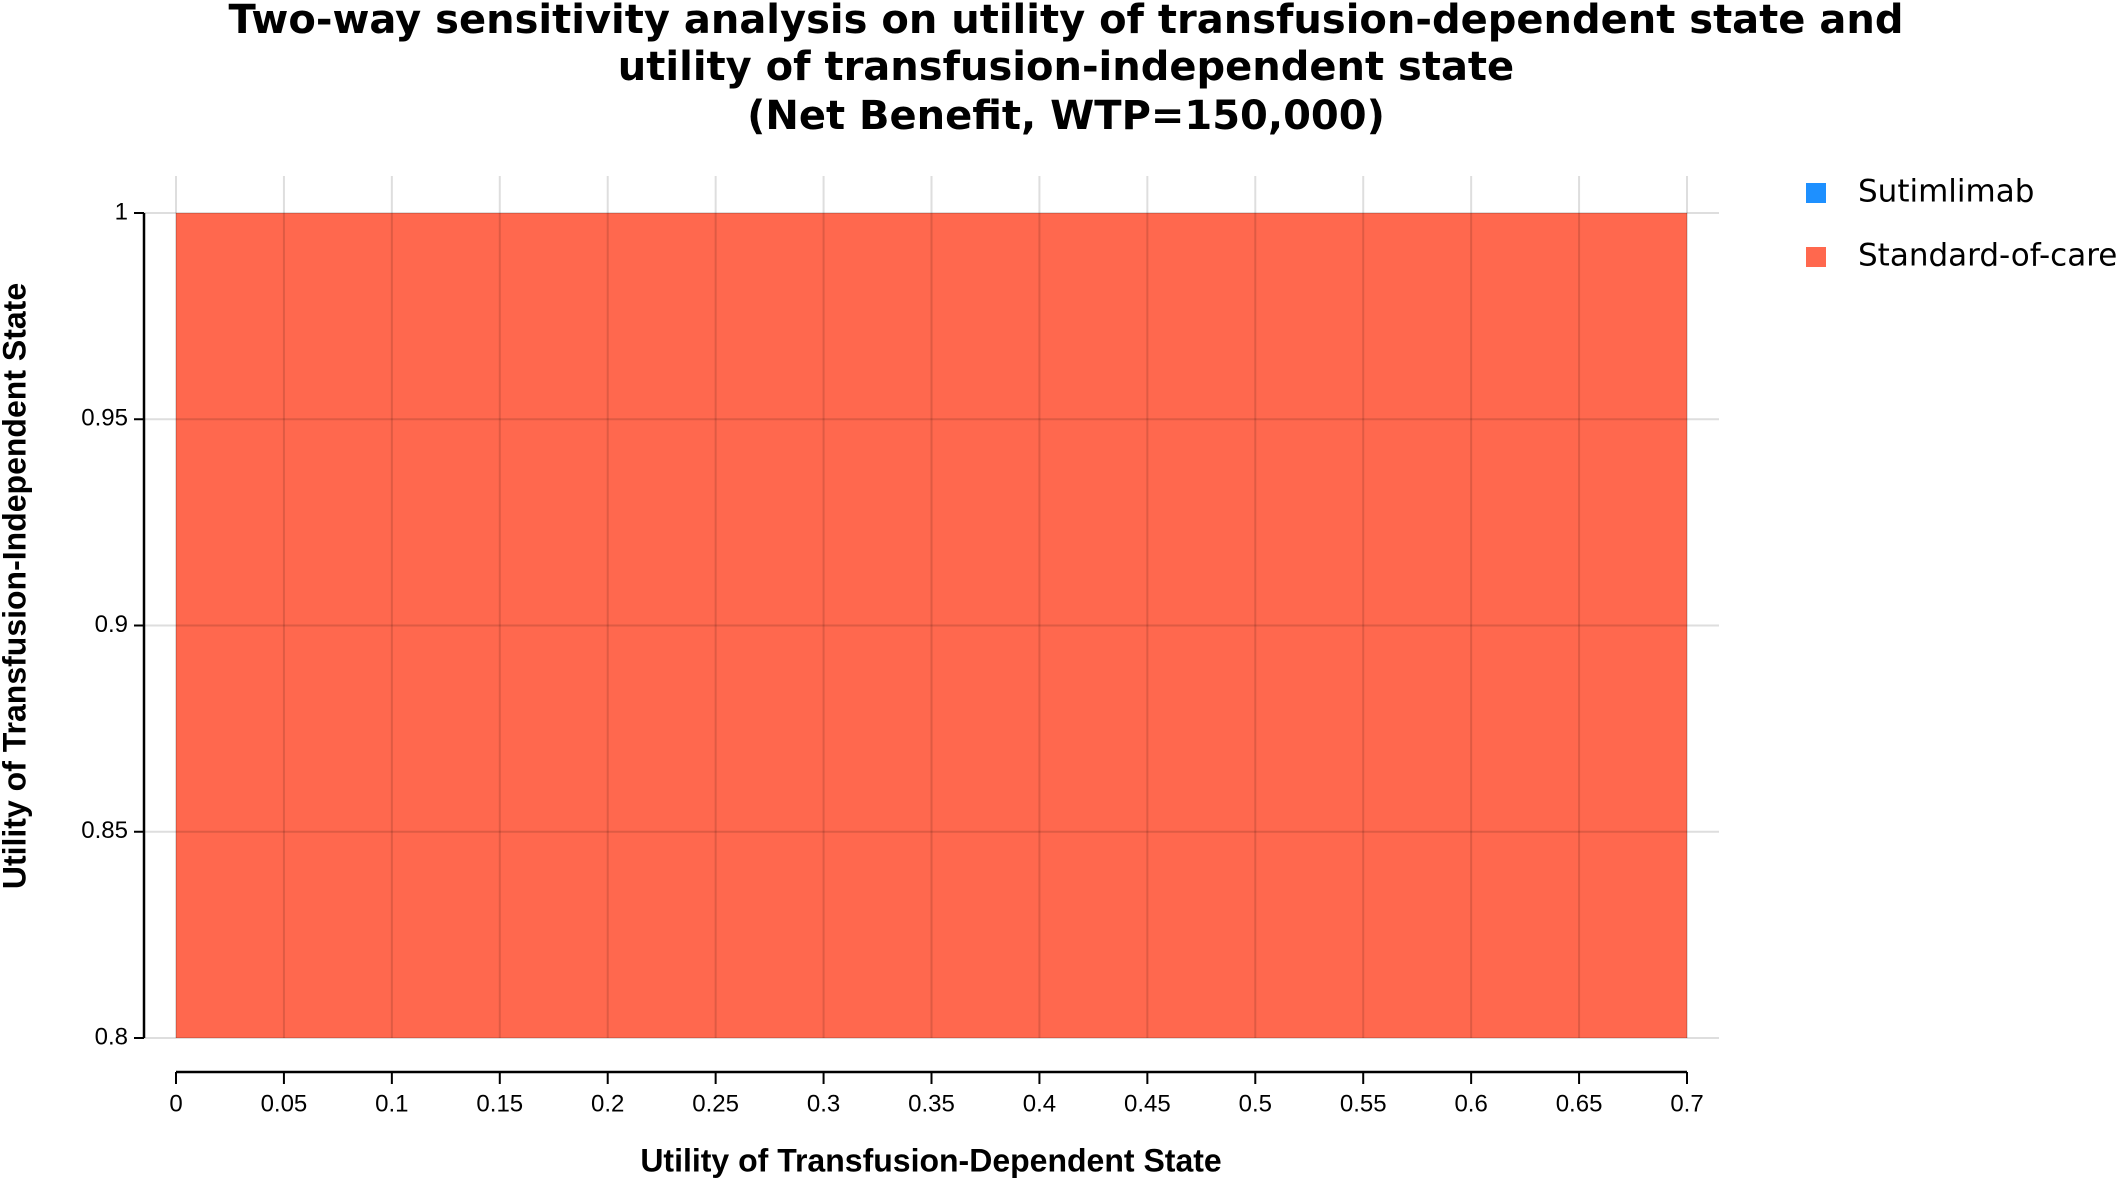  Describe the element at coordinates (715, 1103) in the screenshot. I see `x-tick-label: 0.25` at that location.